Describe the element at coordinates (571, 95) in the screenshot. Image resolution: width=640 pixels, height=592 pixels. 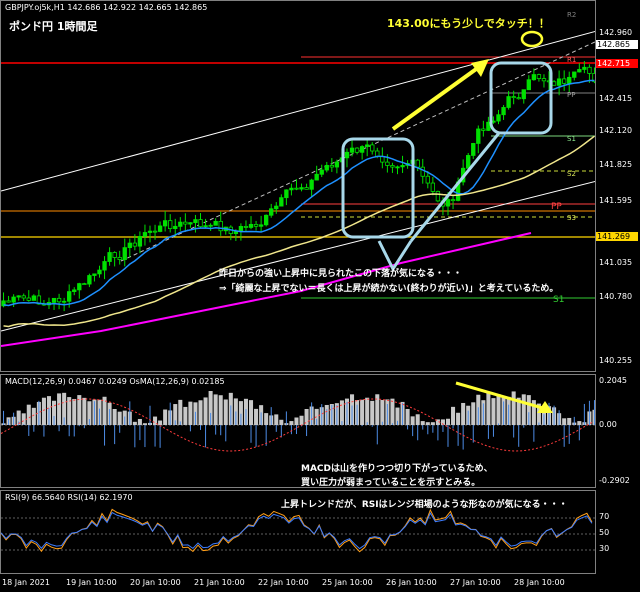
I see `pivot-pp-upper: PP` at that location.